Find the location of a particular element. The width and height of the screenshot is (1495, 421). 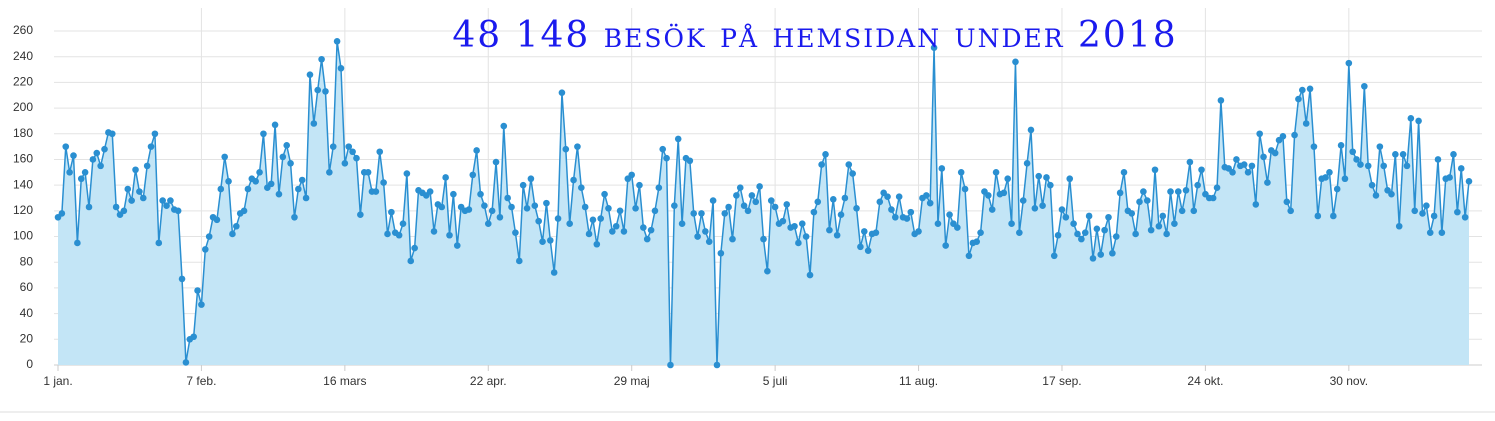

y-tick-label: 220 is located at coordinates (23, 82).